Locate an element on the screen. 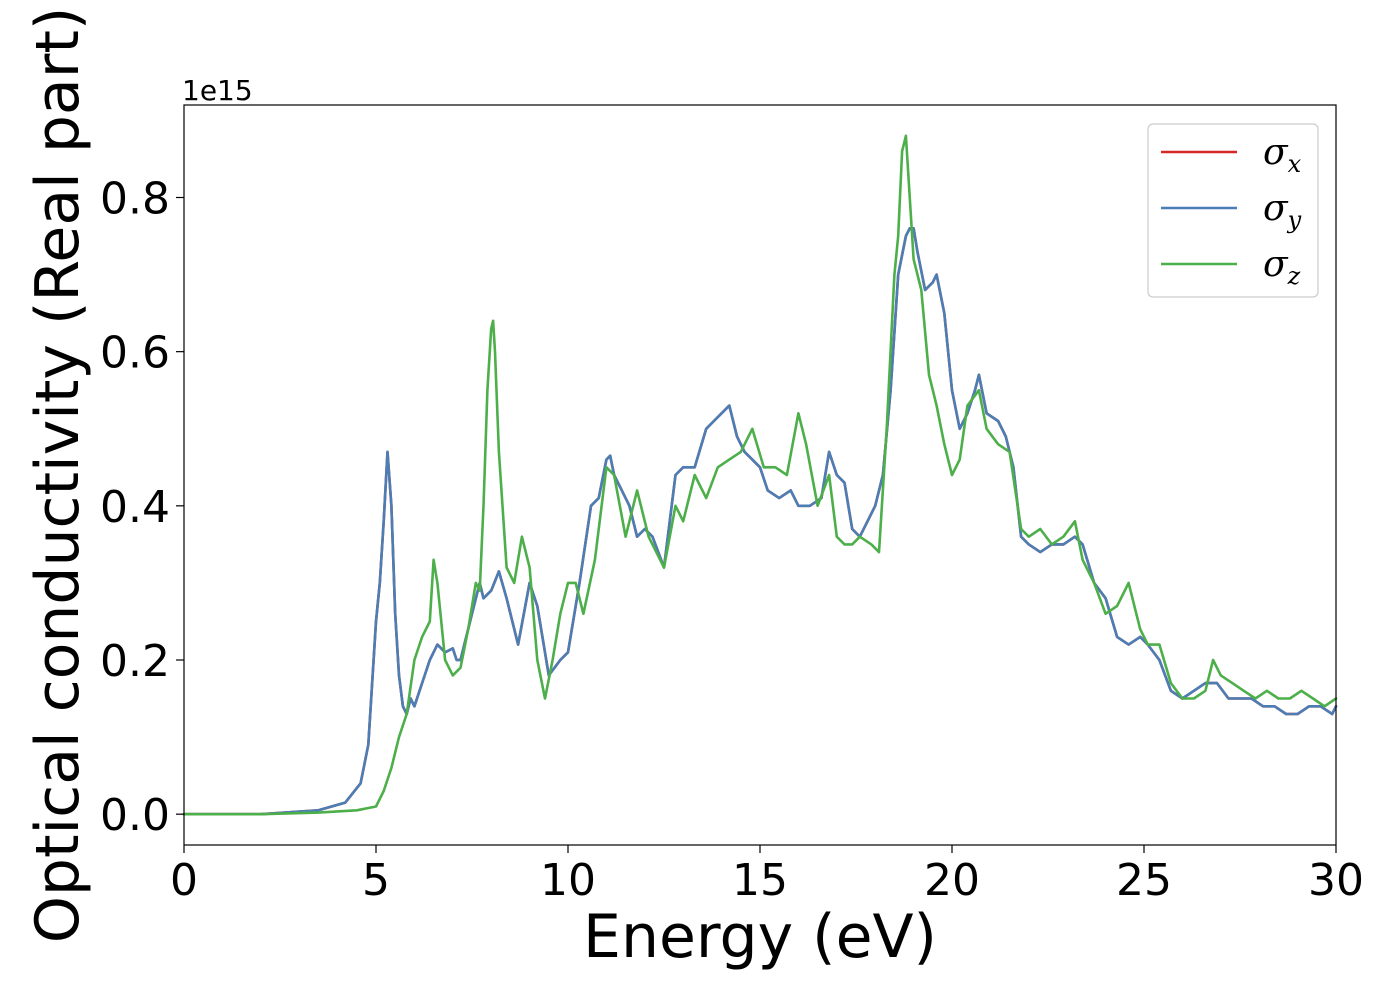 This screenshot has width=1400, height=1000. x-tick-label: 25 is located at coordinates (1144, 880).